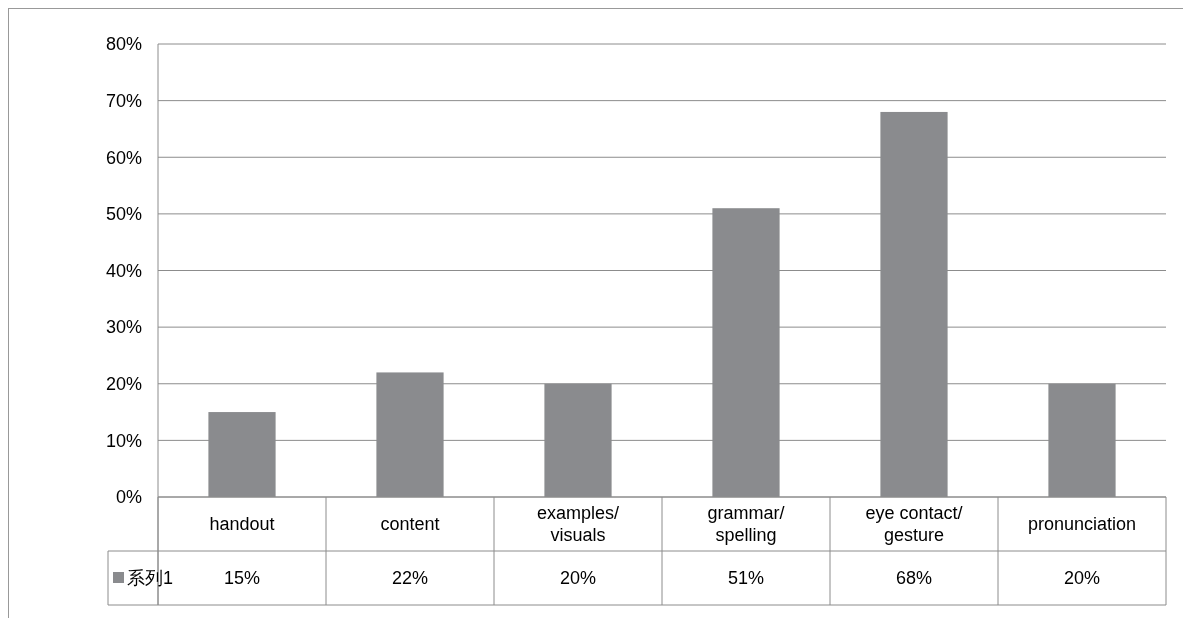  Describe the element at coordinates (914, 524) in the screenshot. I see `x-tick-label: eye contact/gesture` at that location.